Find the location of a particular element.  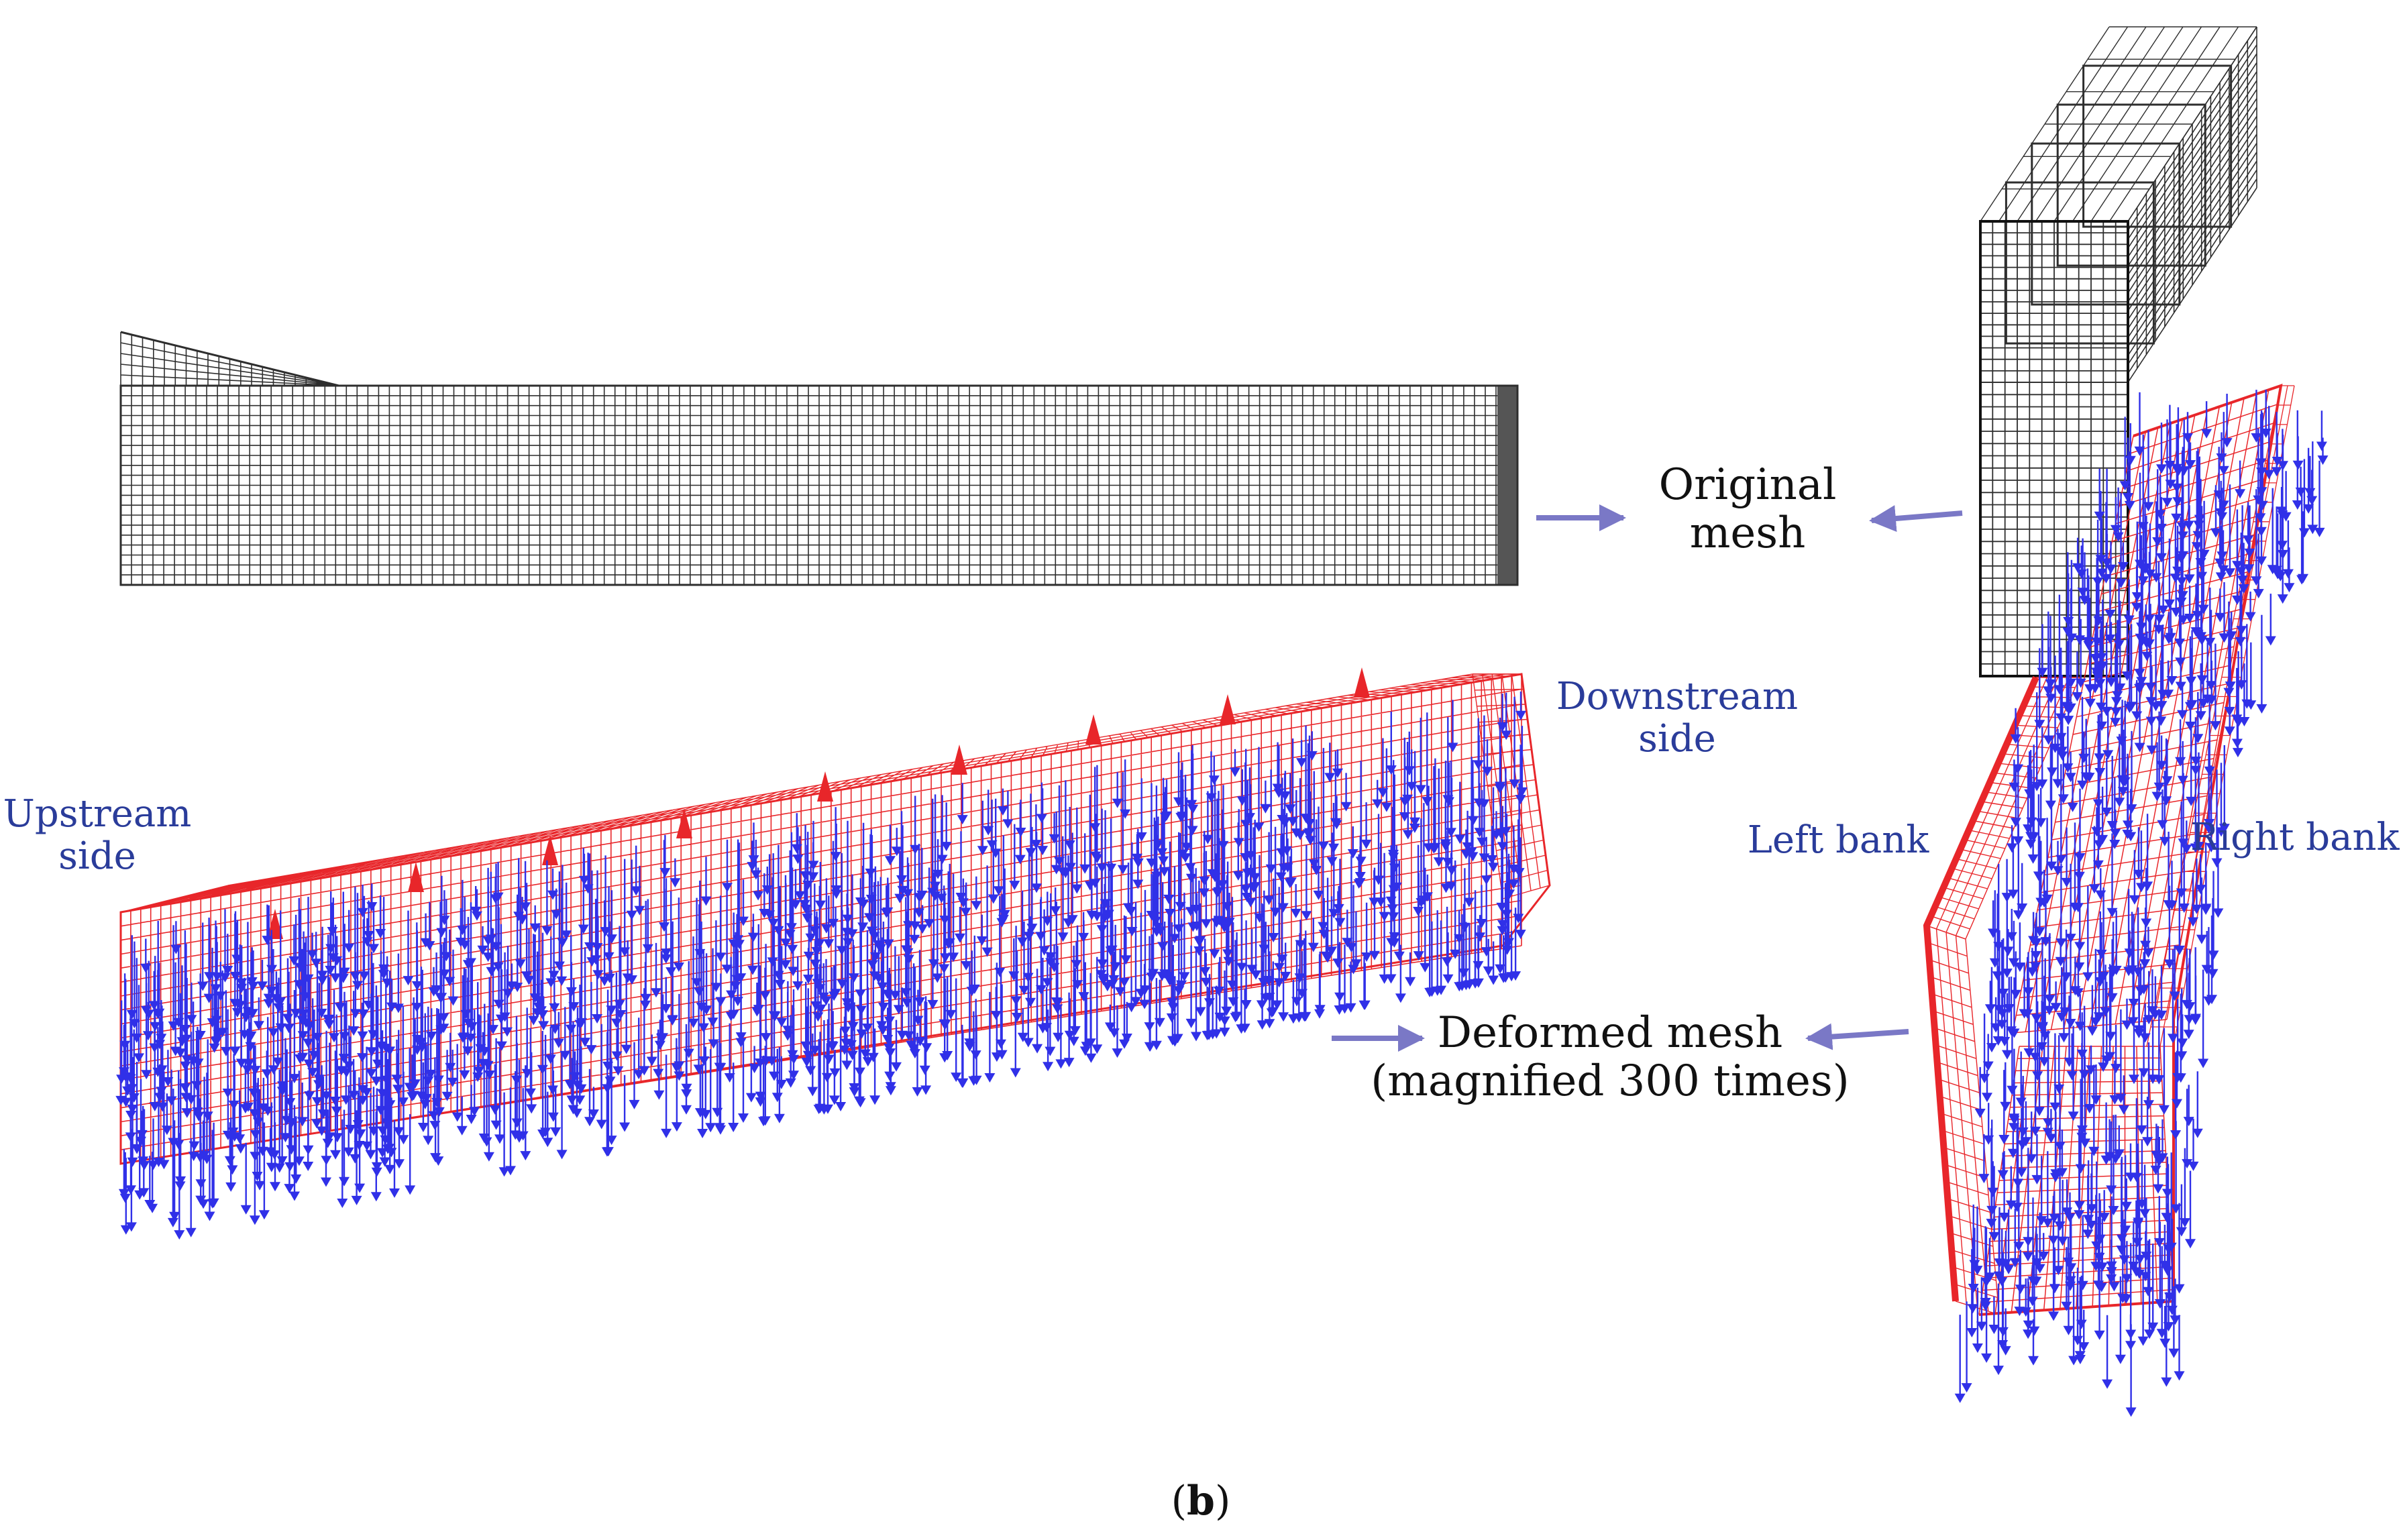

original-mesh-dense-end is located at coordinates (1507, 486).